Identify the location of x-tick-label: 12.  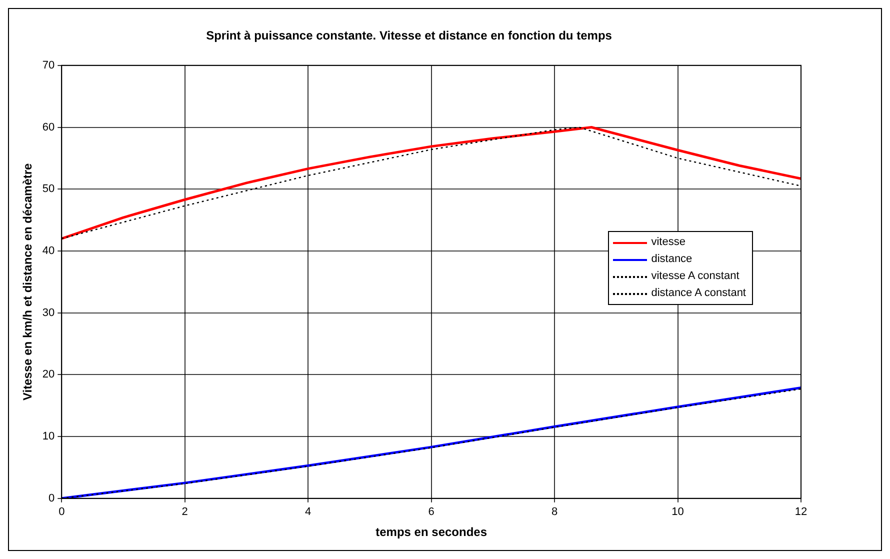
(801, 512).